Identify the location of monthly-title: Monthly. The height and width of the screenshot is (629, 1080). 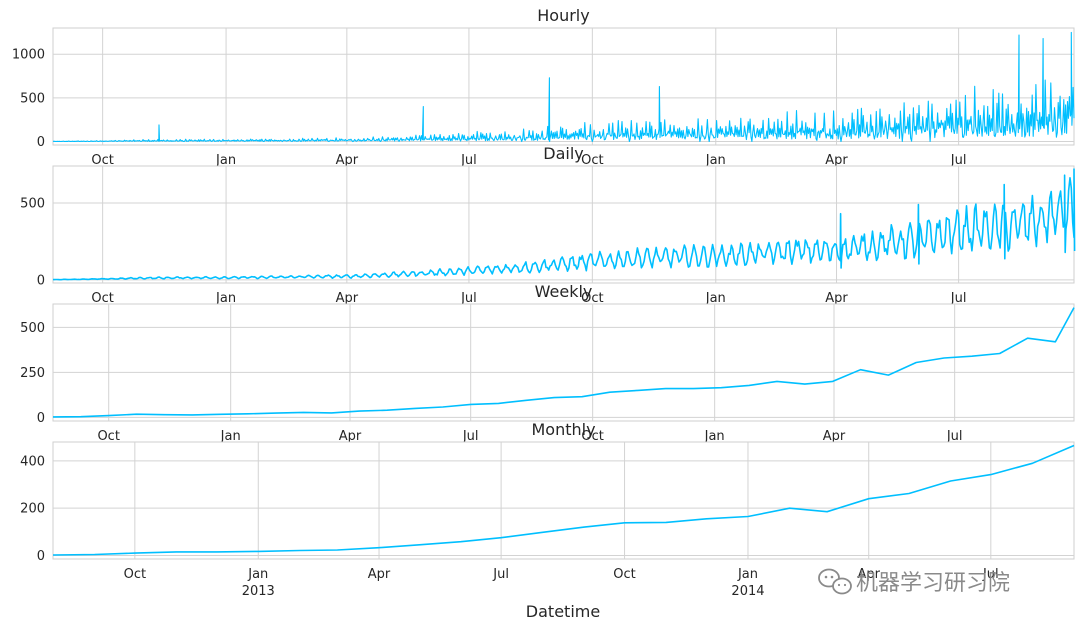
(563, 429).